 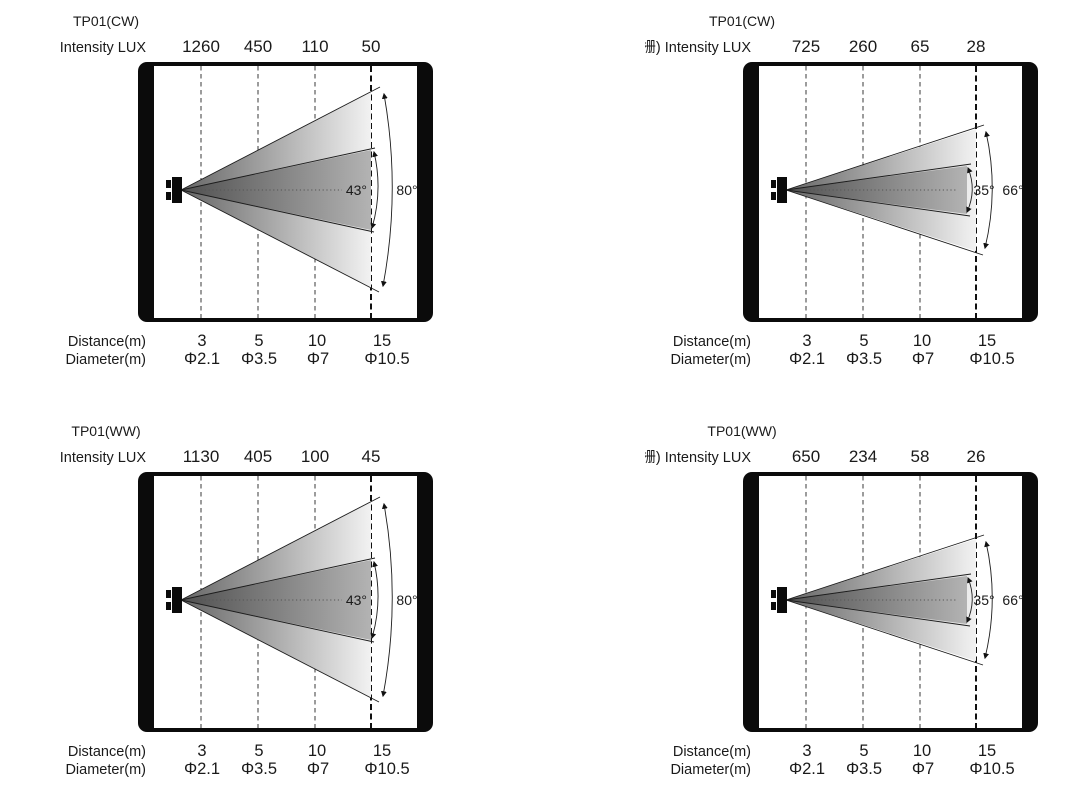 I want to click on intensity-value: 234, so click(x=863, y=456).